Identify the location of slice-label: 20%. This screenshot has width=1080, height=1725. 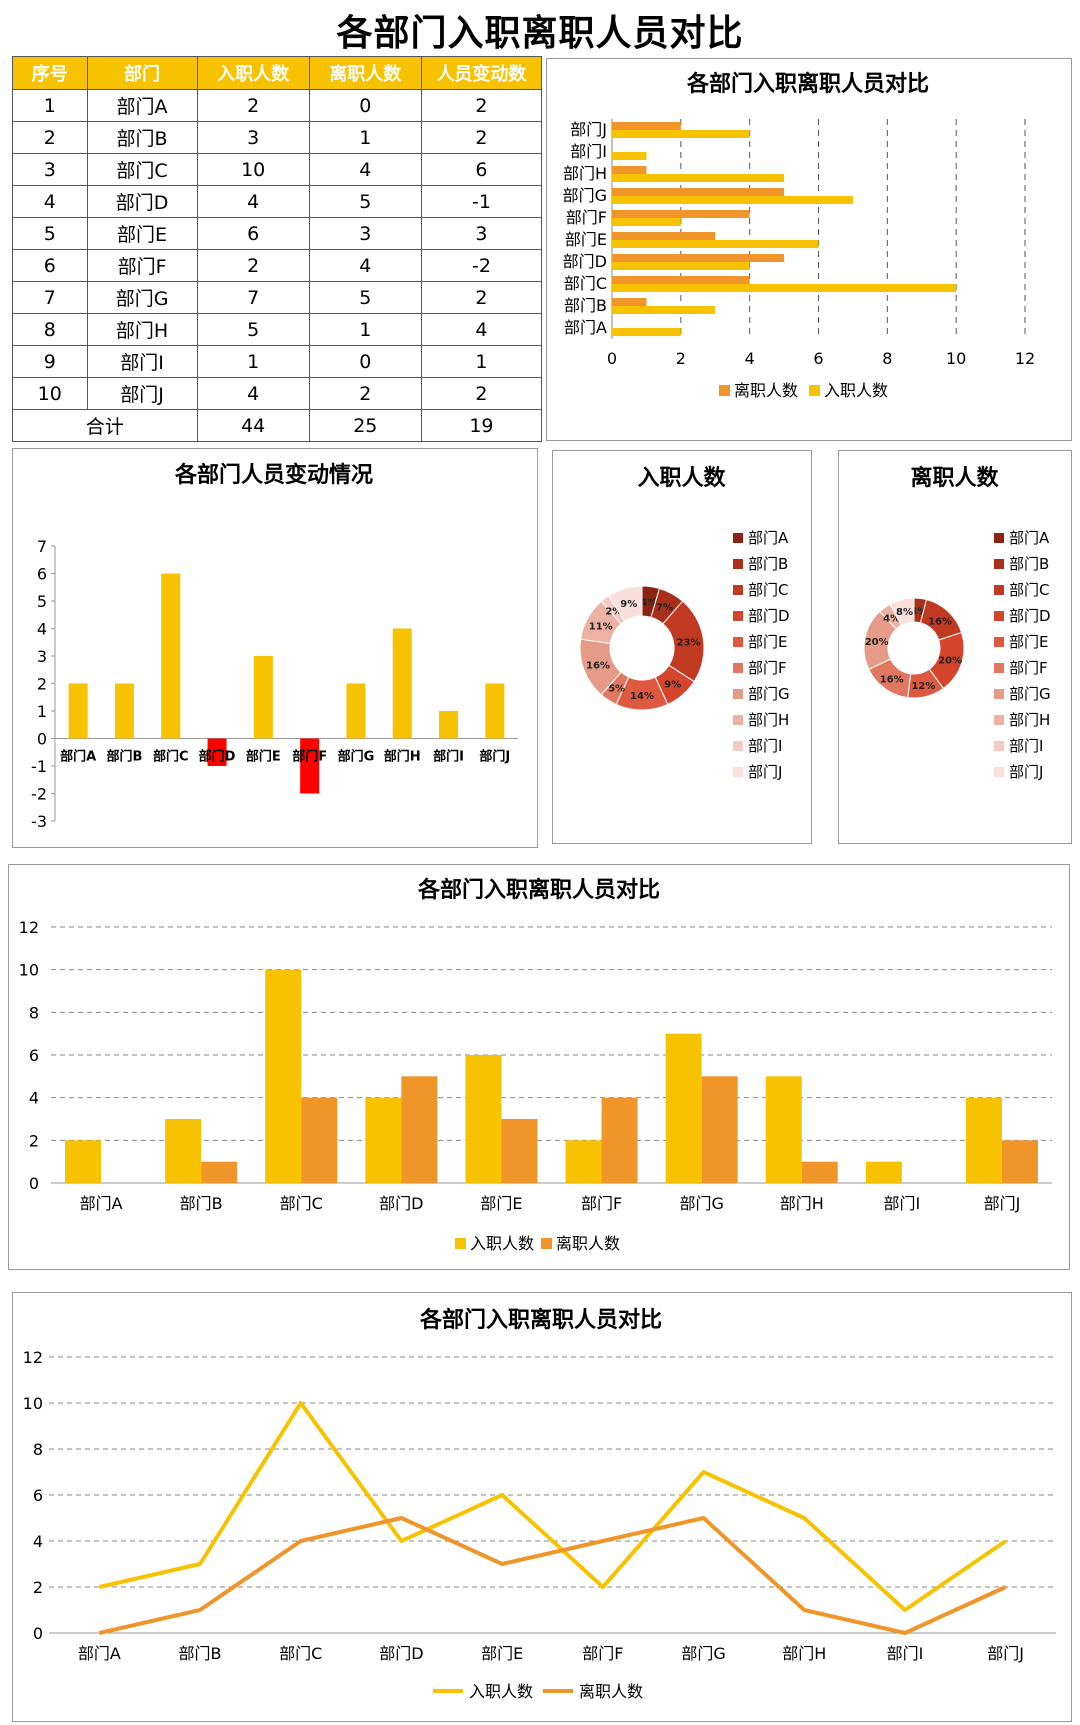
(877, 642).